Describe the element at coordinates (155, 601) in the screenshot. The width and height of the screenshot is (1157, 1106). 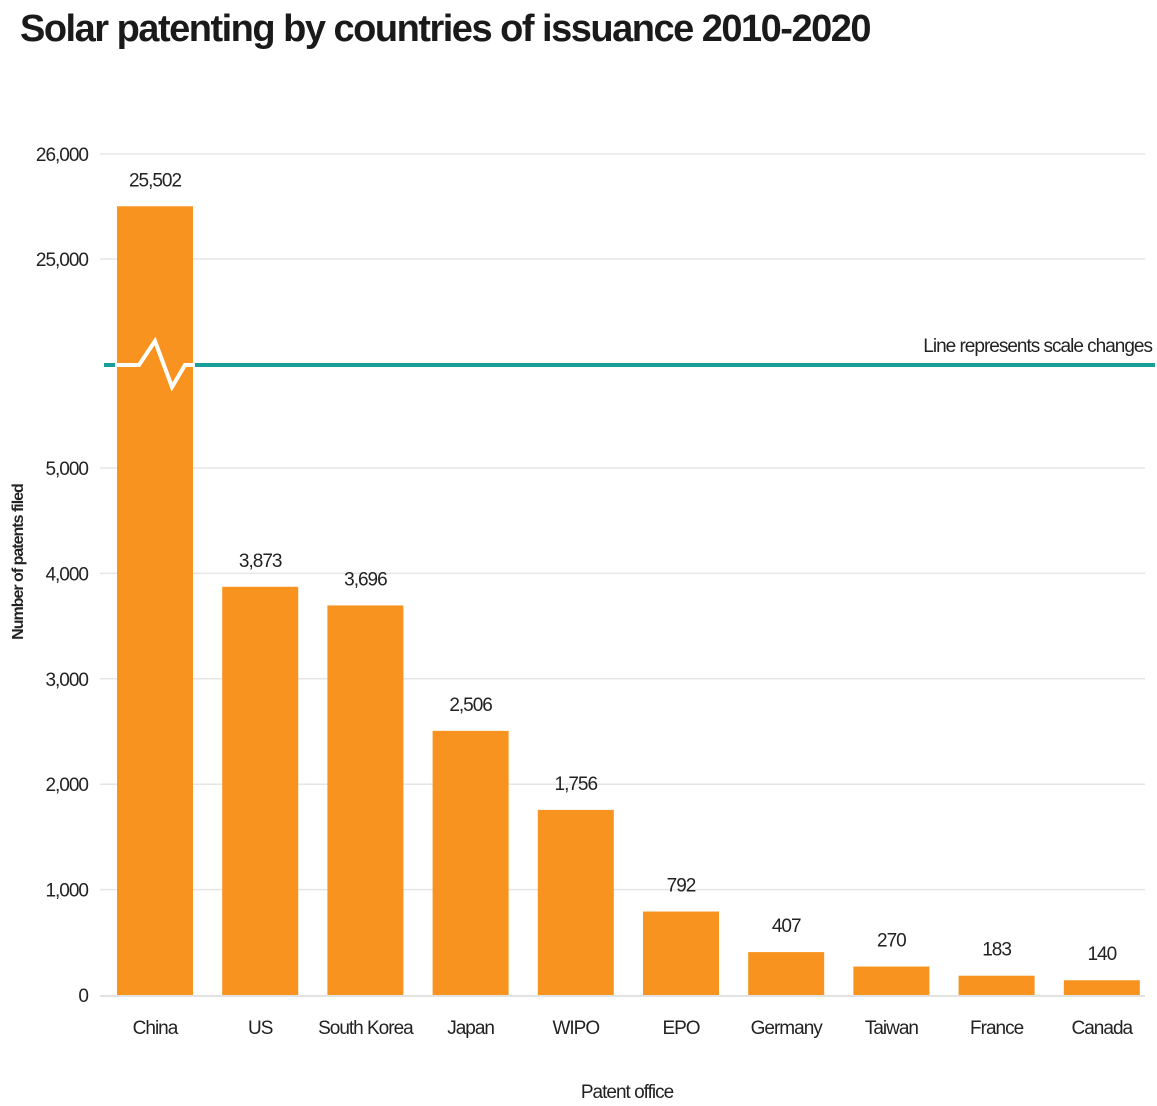
I see `bar-china` at that location.